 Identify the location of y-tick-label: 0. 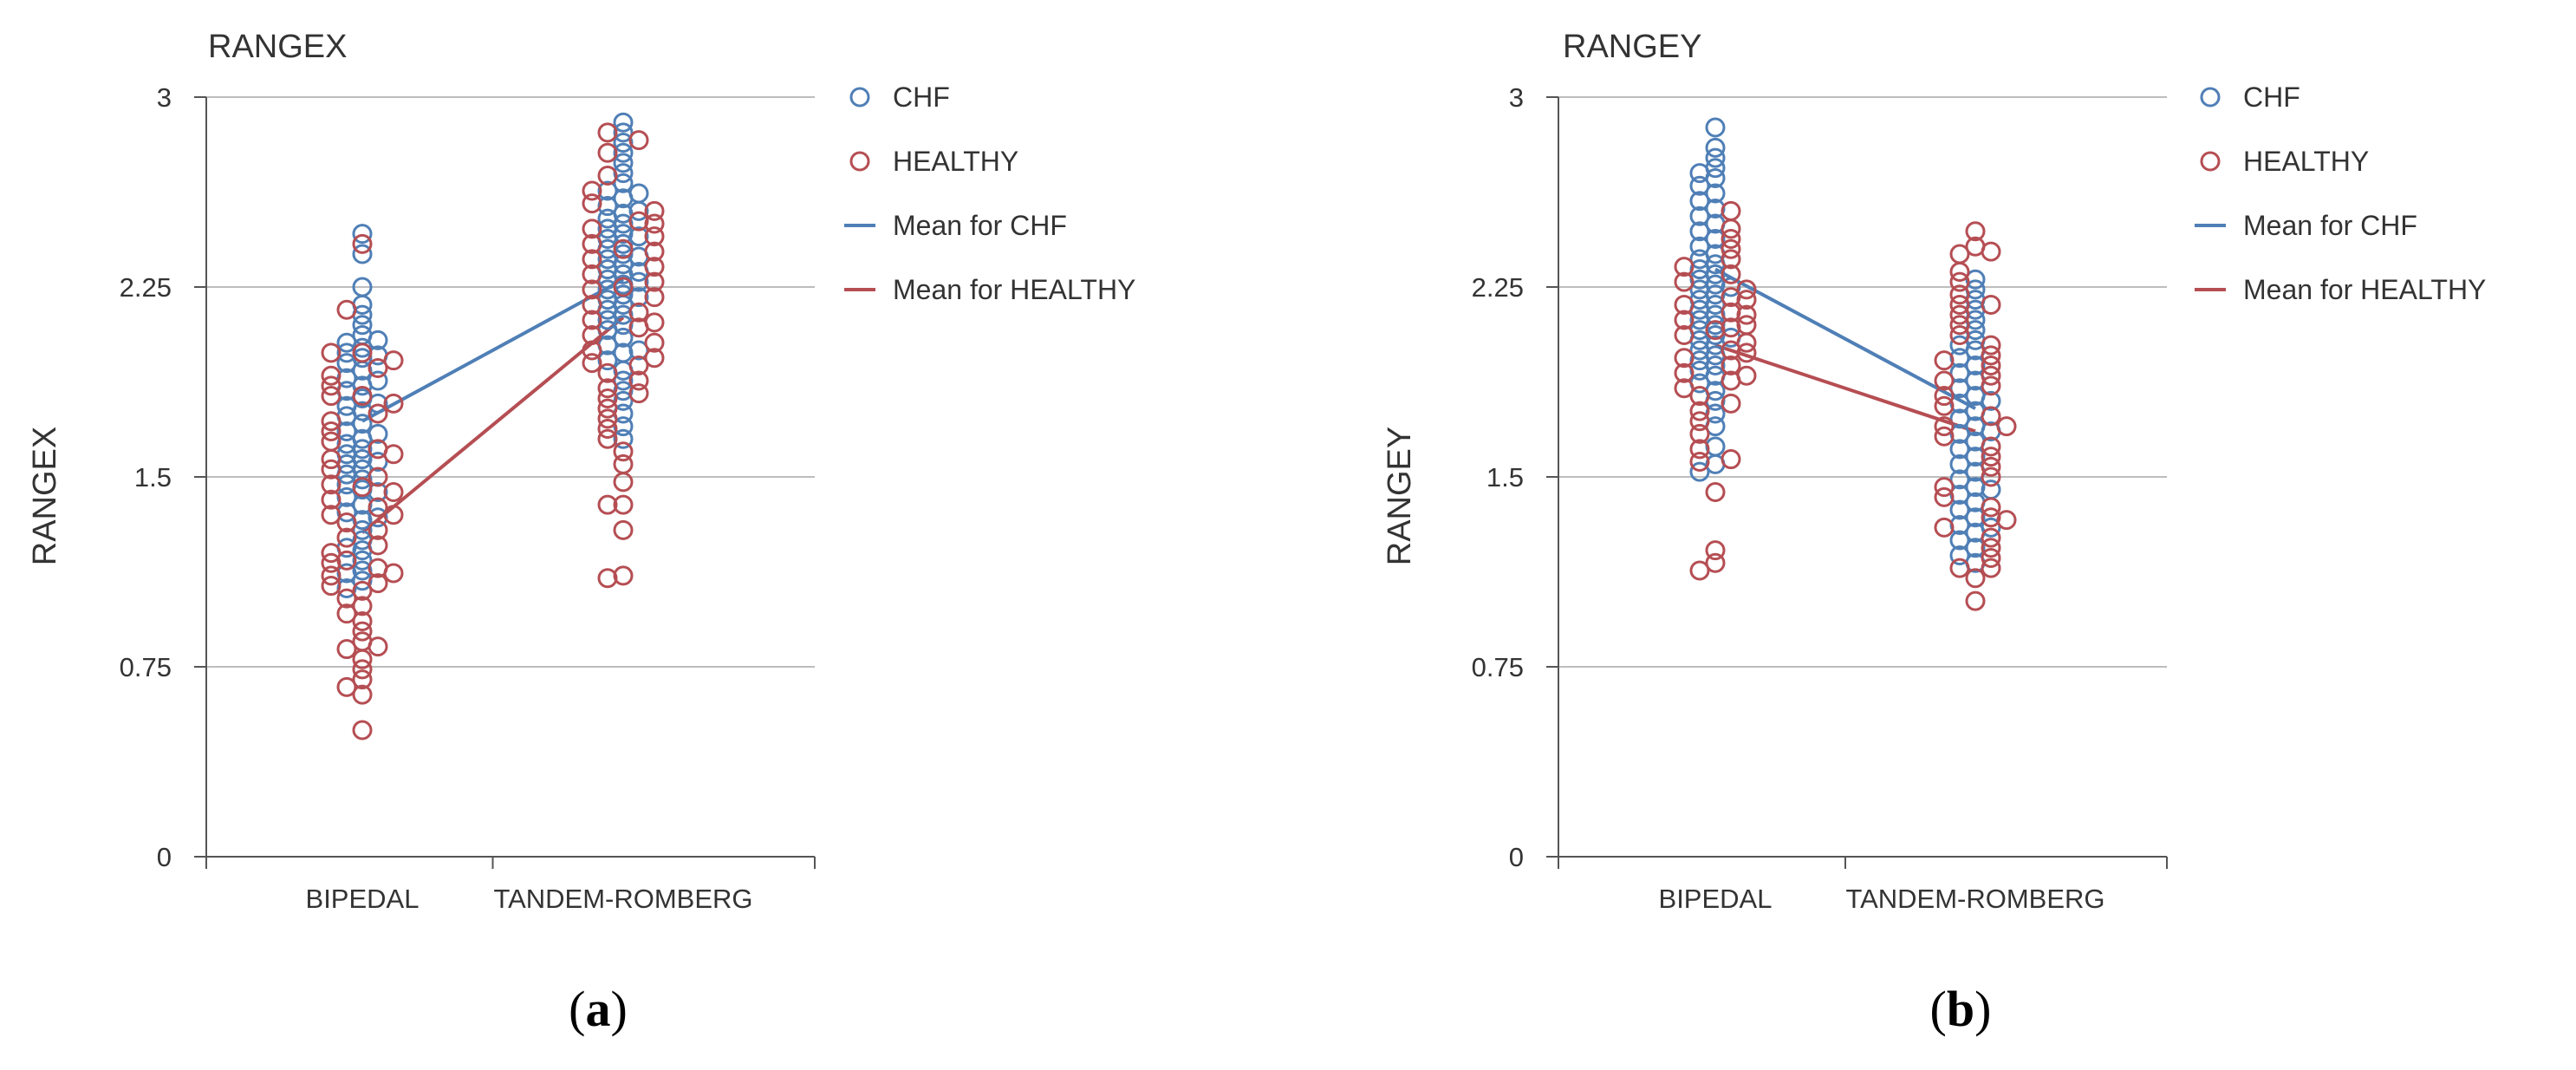
(1516, 857).